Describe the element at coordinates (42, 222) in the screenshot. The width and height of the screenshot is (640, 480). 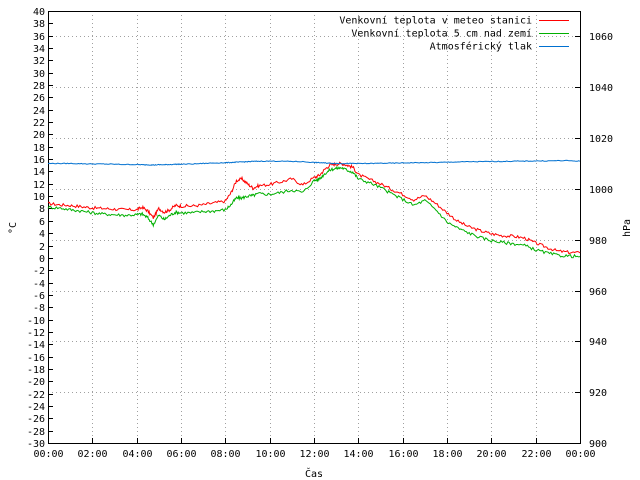
I see `y-tick-label-left: 6` at that location.